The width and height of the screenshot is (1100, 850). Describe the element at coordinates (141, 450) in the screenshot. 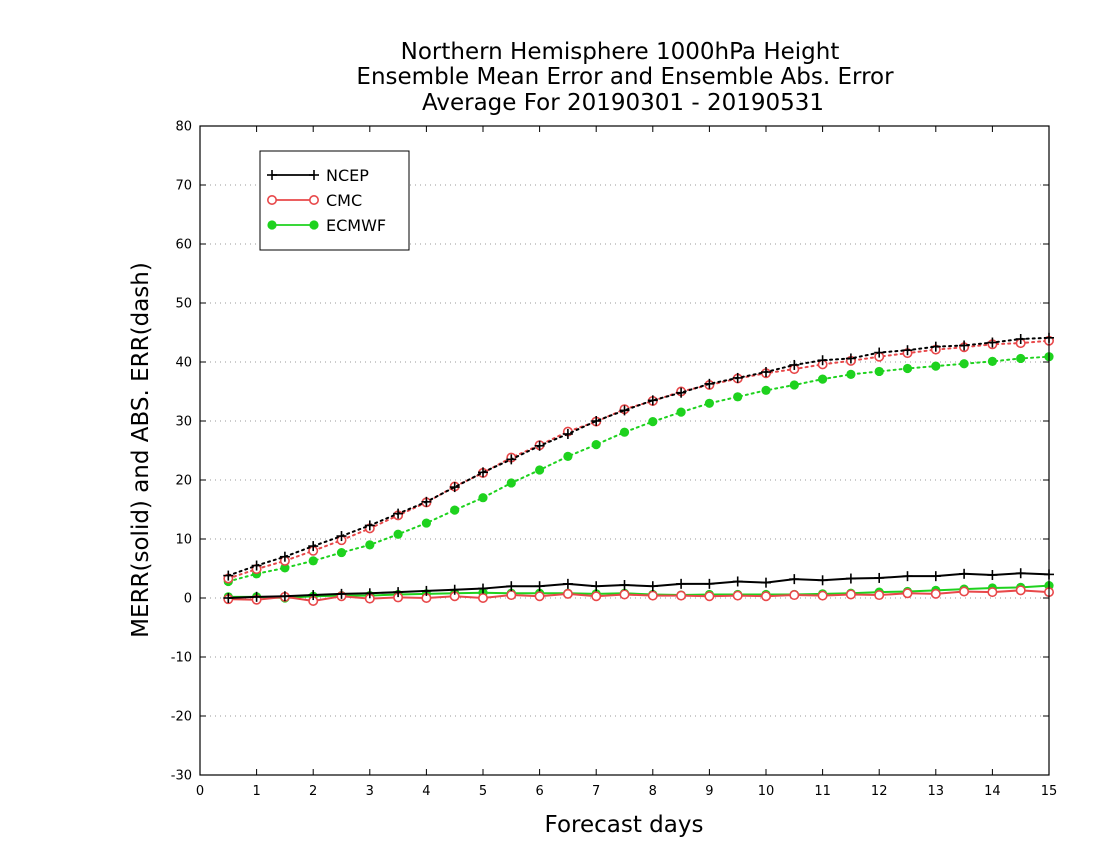

I see `y-axis-label: MERR(solid) and ABS. ERR(dash)` at that location.